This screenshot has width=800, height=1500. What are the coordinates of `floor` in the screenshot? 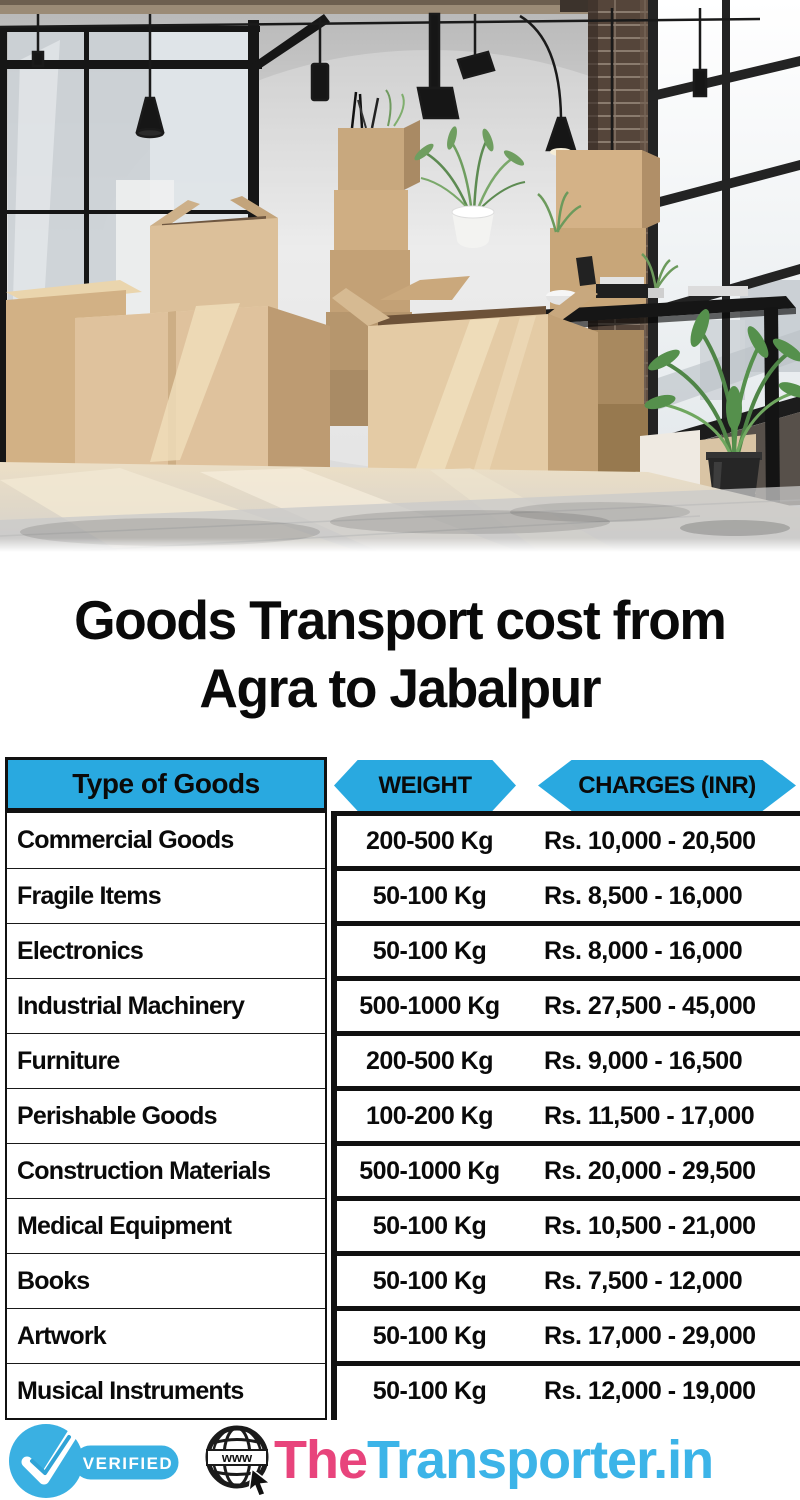 It's located at (400, 507).